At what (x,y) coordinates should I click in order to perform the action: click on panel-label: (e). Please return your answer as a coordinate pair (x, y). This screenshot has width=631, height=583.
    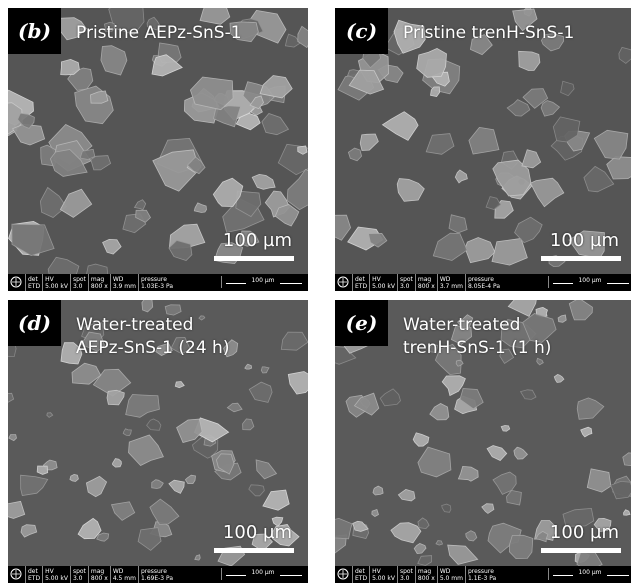
    Looking at the image, I should click on (361, 323).